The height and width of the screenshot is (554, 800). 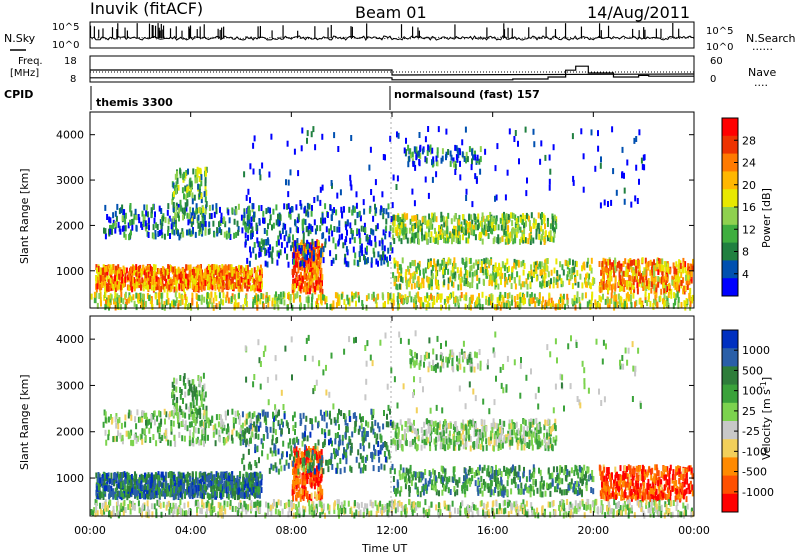 I want to click on station-title: Inuvik (fitACF), so click(x=146, y=9).